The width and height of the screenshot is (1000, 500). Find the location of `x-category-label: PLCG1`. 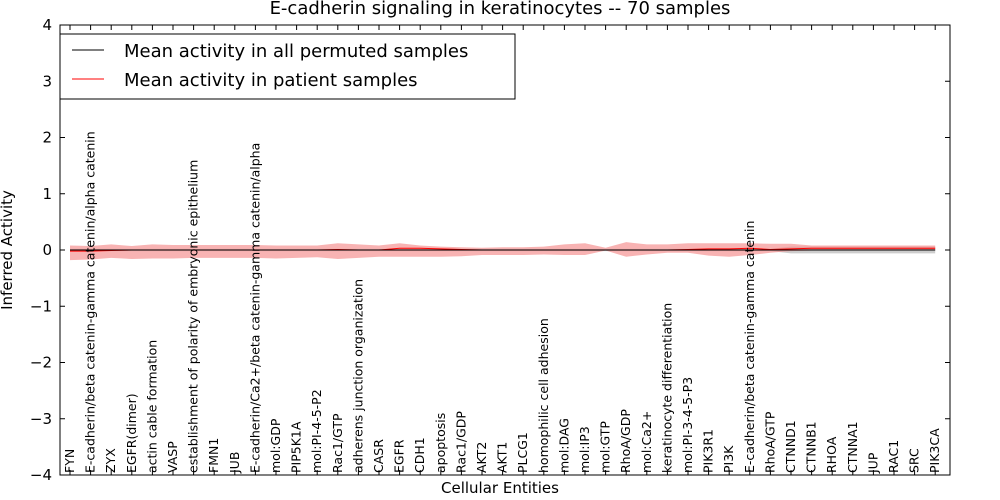

x-category-label: PLCG1 is located at coordinates (522, 452).